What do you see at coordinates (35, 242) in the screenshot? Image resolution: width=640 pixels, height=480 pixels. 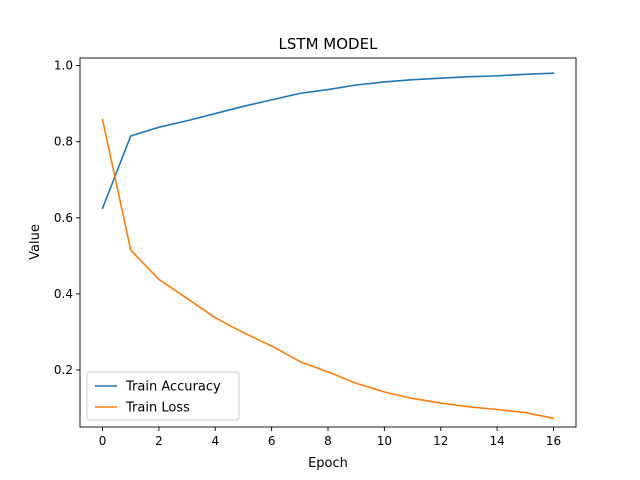 I see `y-axis-label: Value` at bounding box center [35, 242].